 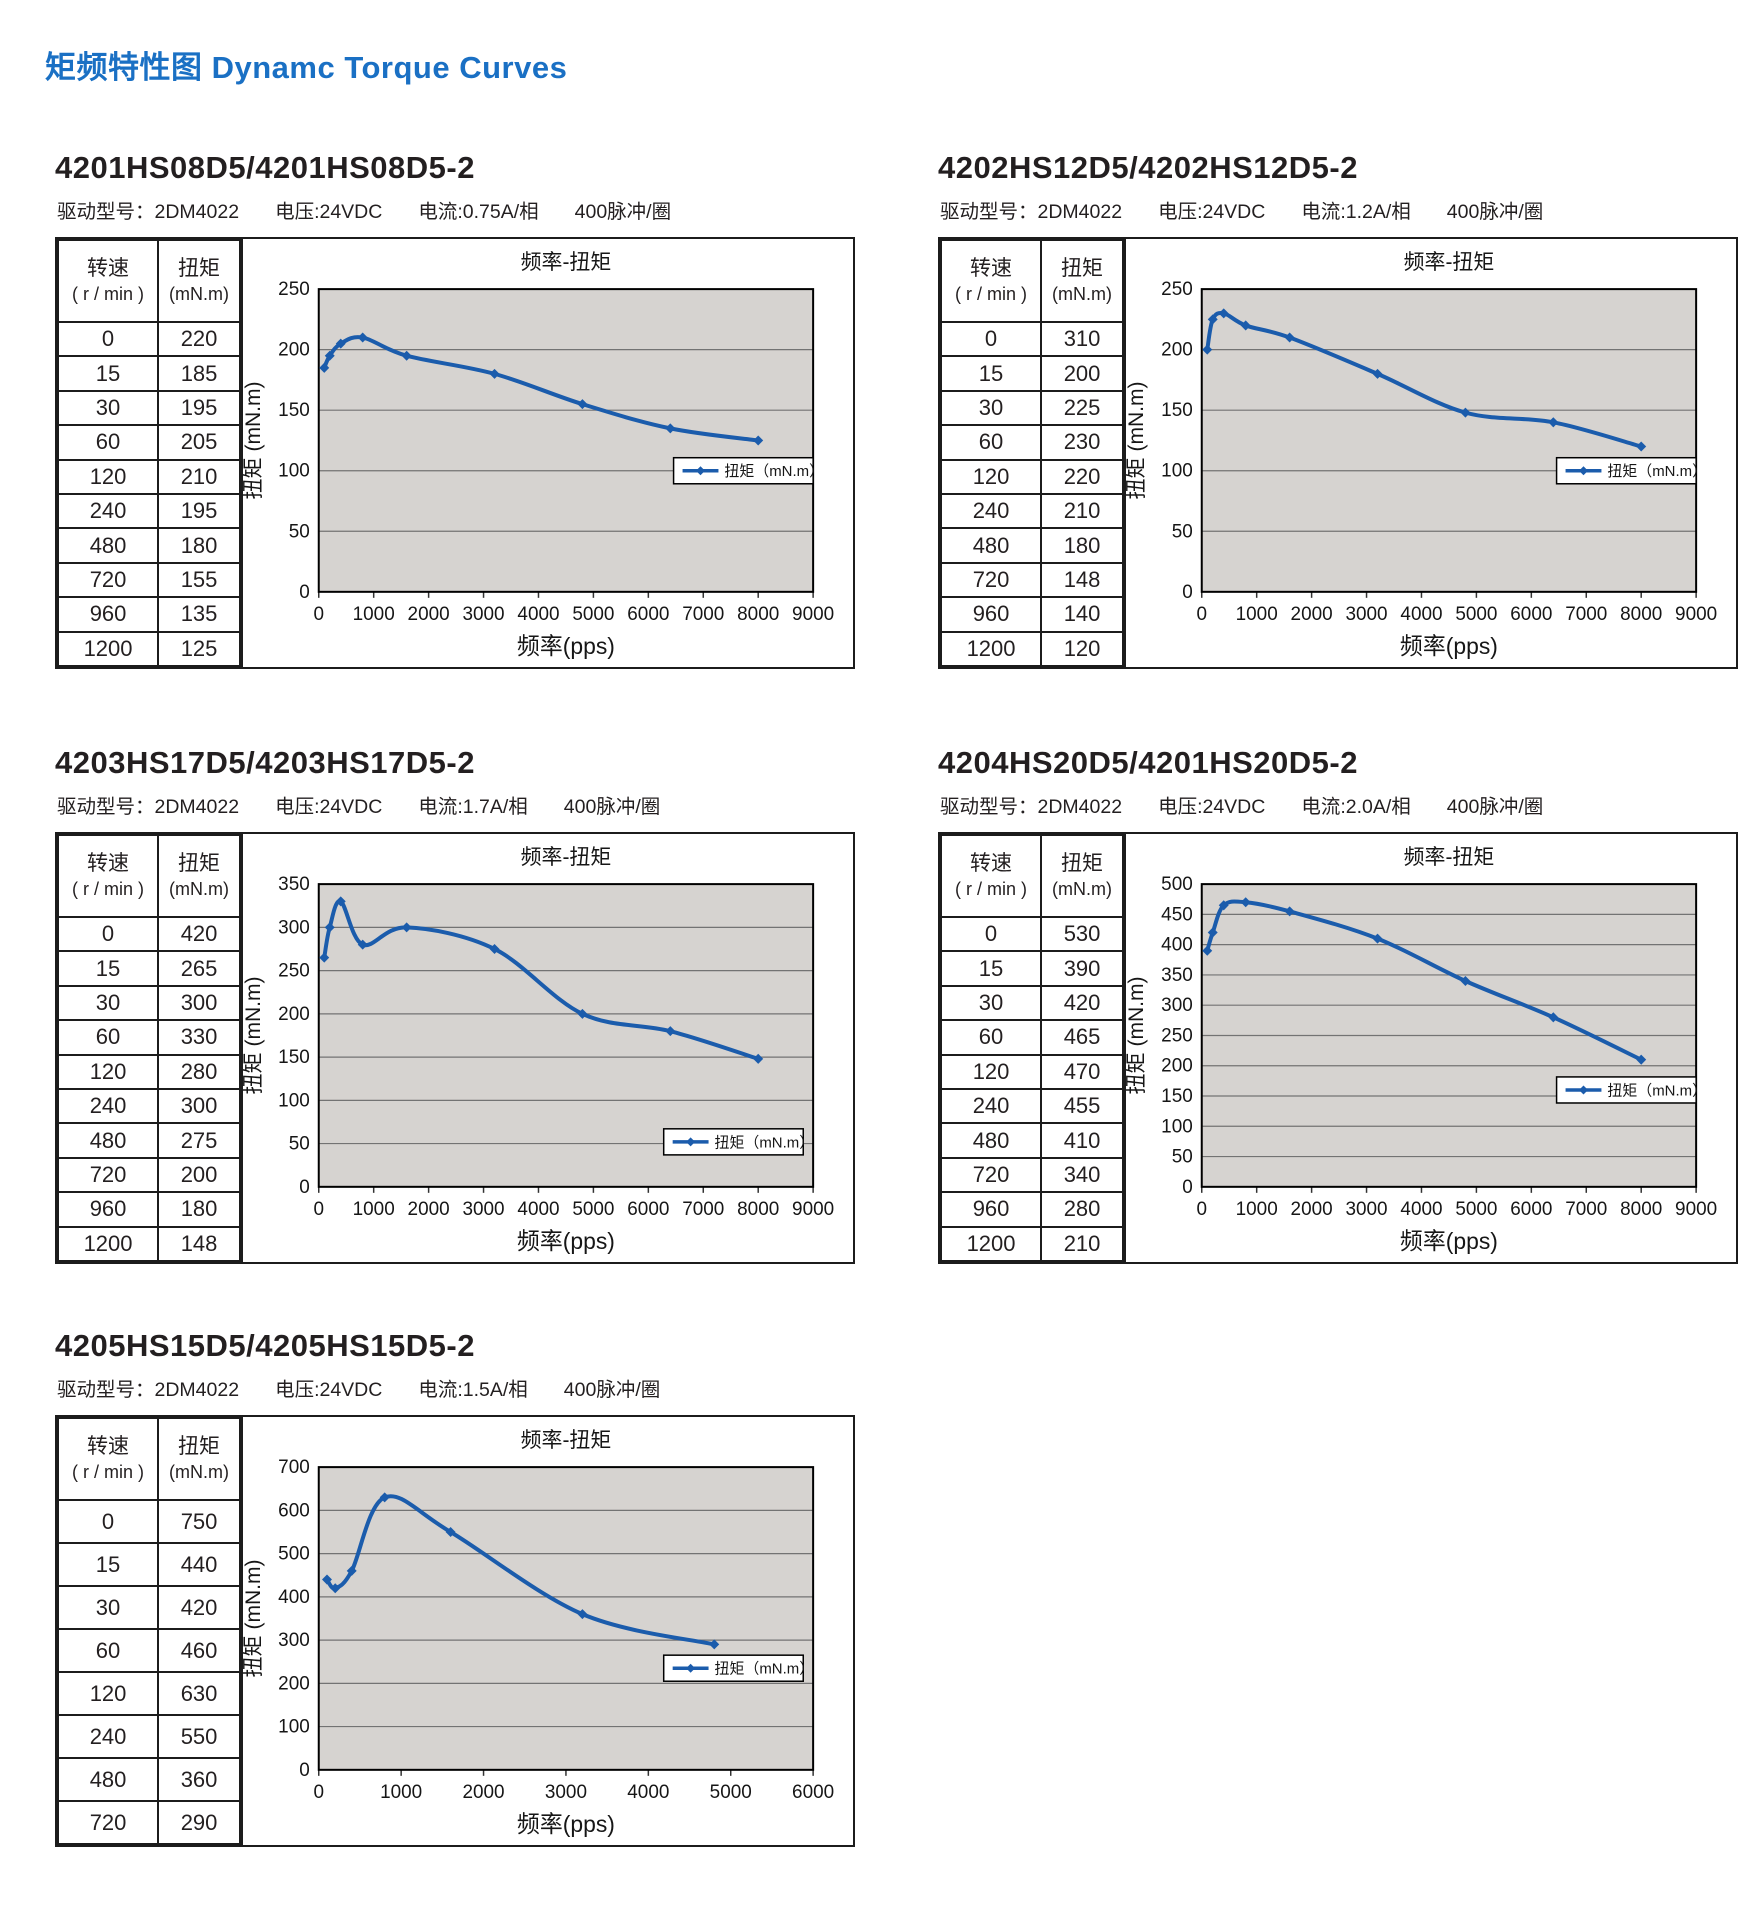 I want to click on table-row: 15 390, so click(x=1031, y=968).